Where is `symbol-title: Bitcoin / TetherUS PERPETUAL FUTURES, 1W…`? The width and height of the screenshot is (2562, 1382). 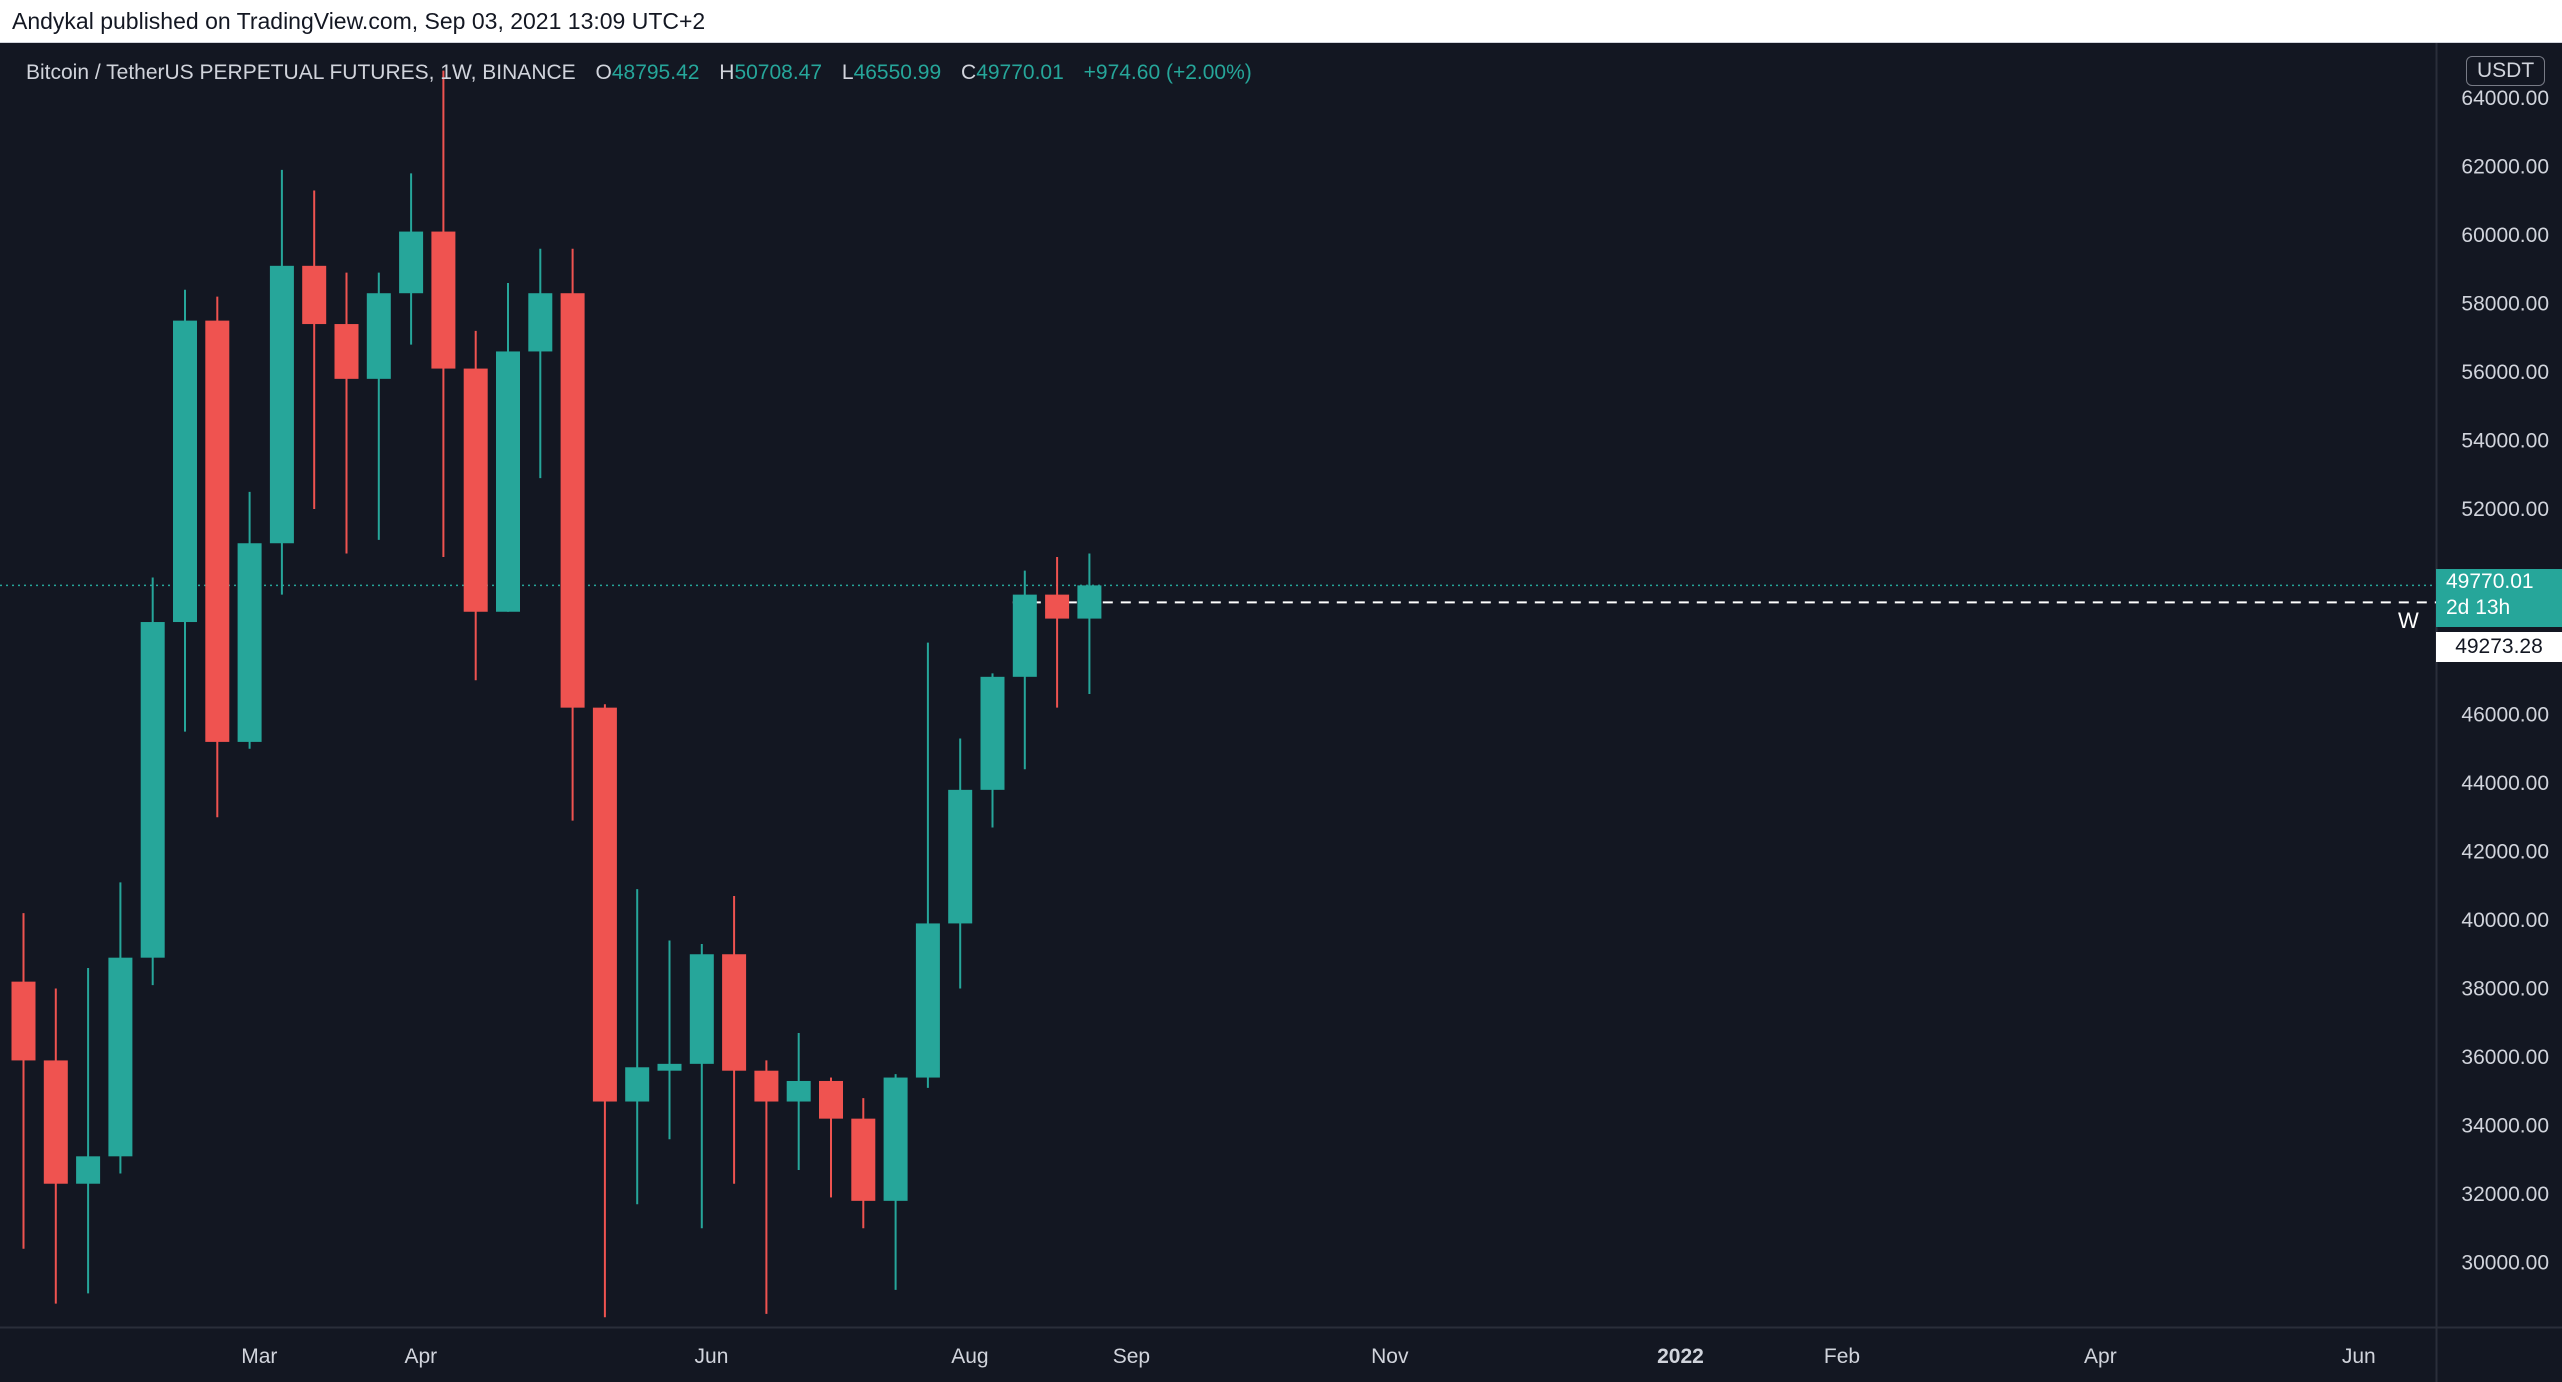
symbol-title: Bitcoin / TetherUS PERPETUAL FUTURES, 1W… is located at coordinates (301, 72).